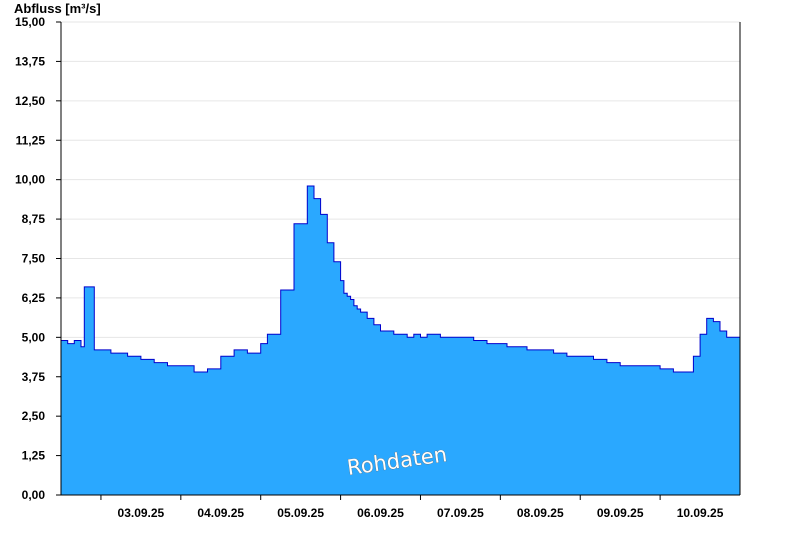  Describe the element at coordinates (34, 416) in the screenshot. I see `y-tick-label: 2,50` at that location.